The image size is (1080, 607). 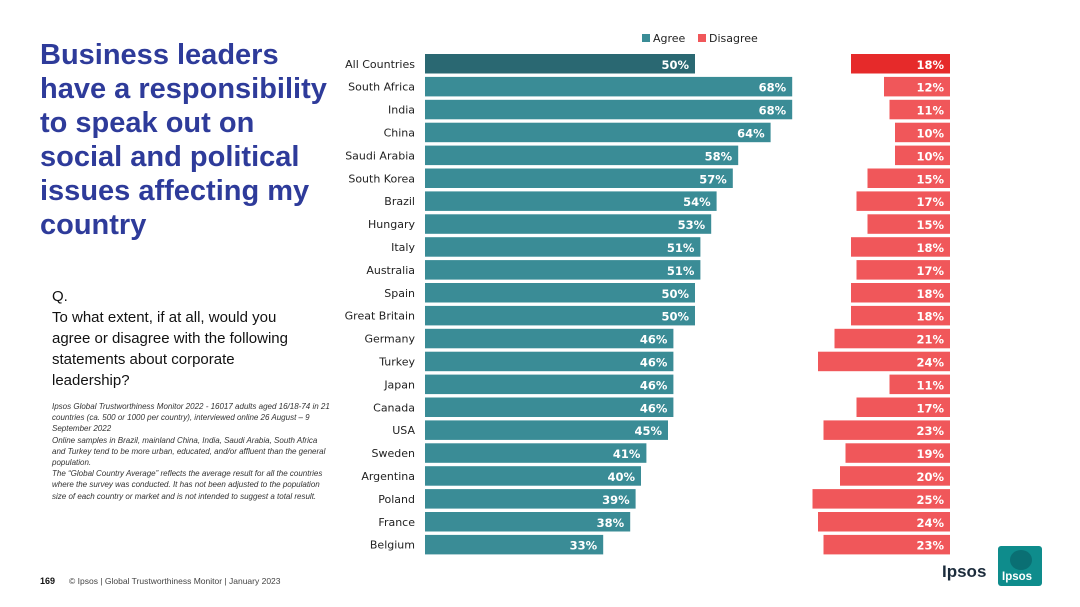 What do you see at coordinates (392, 545) in the screenshot?
I see `category-label: Belgium` at bounding box center [392, 545].